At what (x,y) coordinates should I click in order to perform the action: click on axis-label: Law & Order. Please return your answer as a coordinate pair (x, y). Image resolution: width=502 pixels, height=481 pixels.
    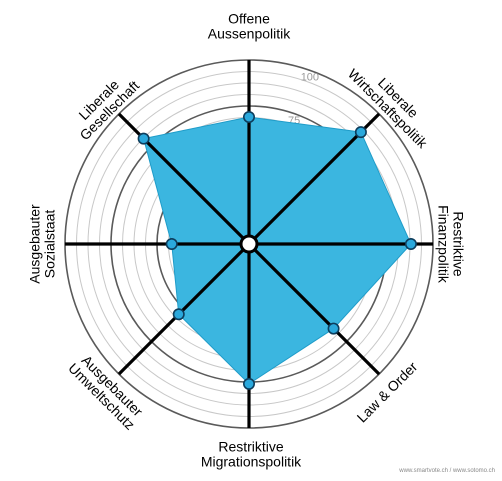
    Looking at the image, I should click on (387, 391).